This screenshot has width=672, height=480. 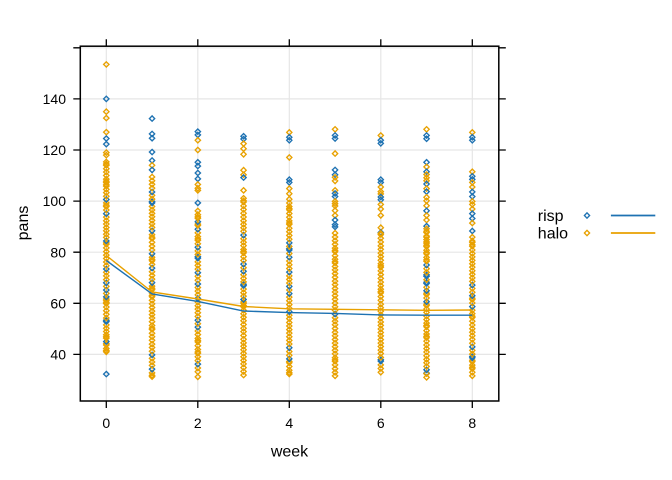 I want to click on svg-text: week, so click(x=289, y=452).